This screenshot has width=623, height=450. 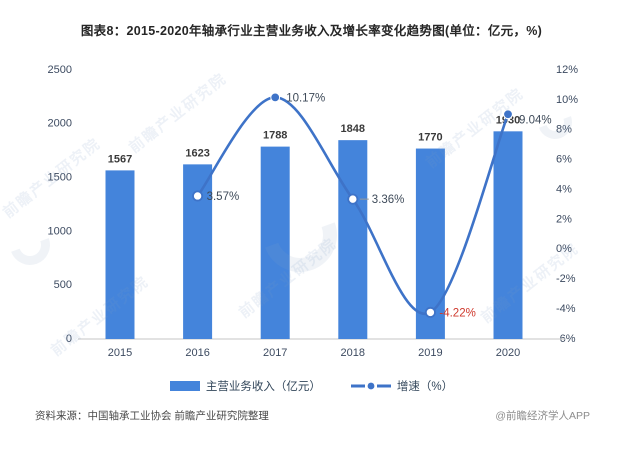 What do you see at coordinates (60, 124) in the screenshot?
I see `svg-text: 2000` at bounding box center [60, 124].